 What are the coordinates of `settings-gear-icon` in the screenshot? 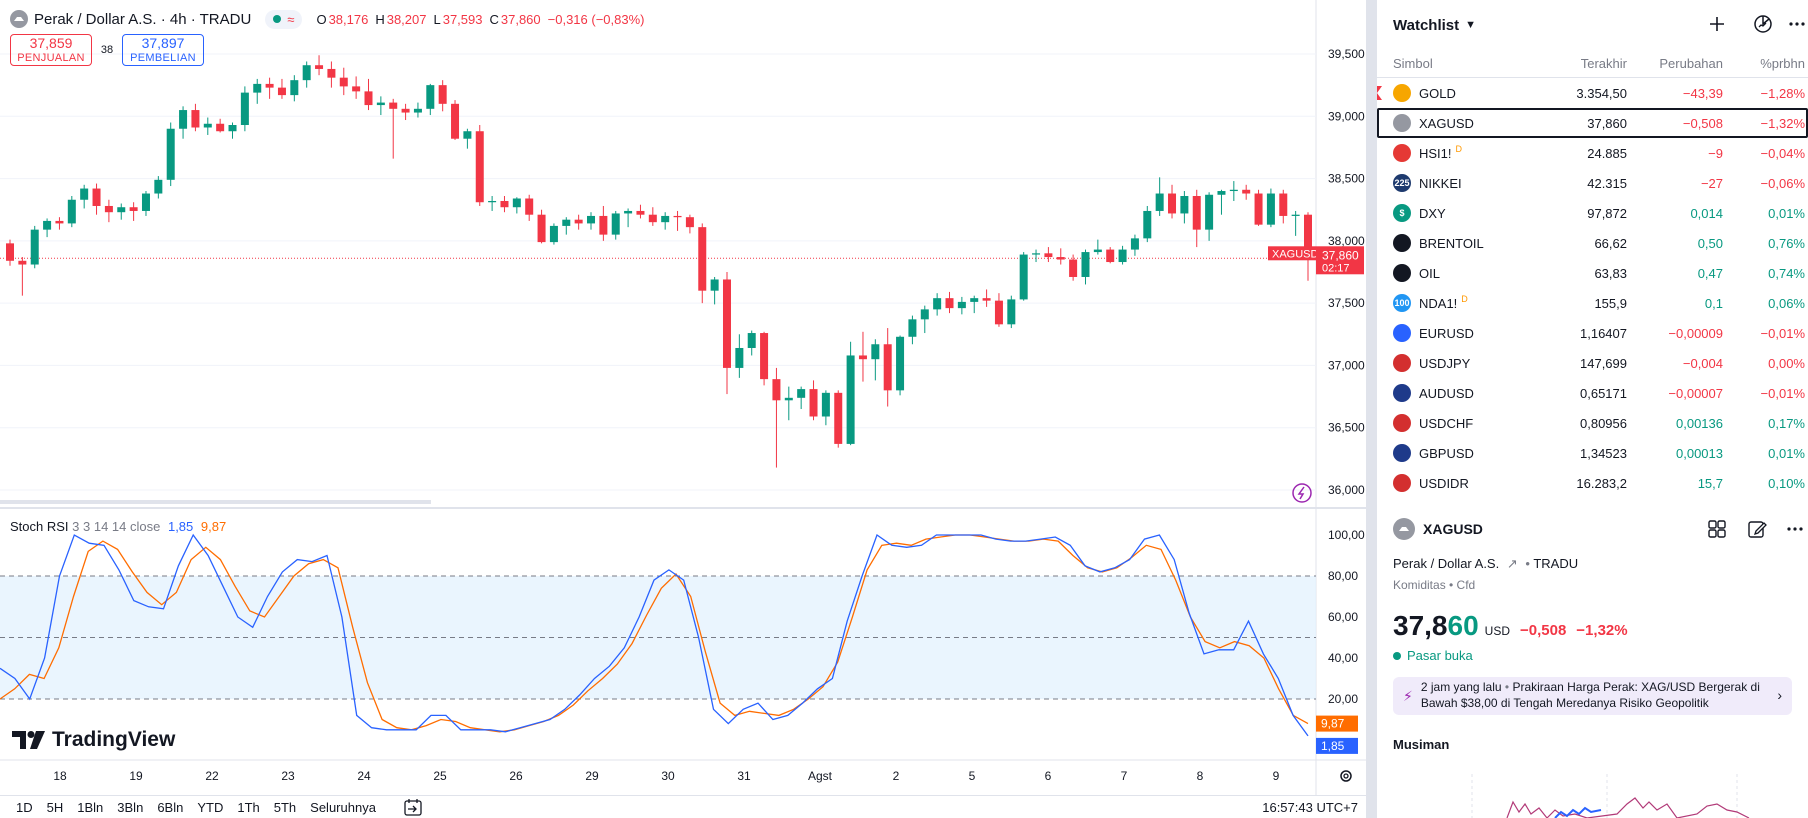 It's located at (1346, 776).